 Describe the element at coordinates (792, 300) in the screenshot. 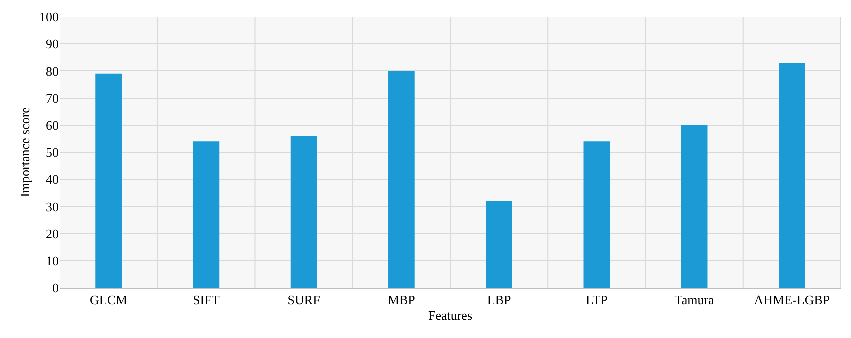

I see `x-tick-label: AHME-LGBP` at that location.